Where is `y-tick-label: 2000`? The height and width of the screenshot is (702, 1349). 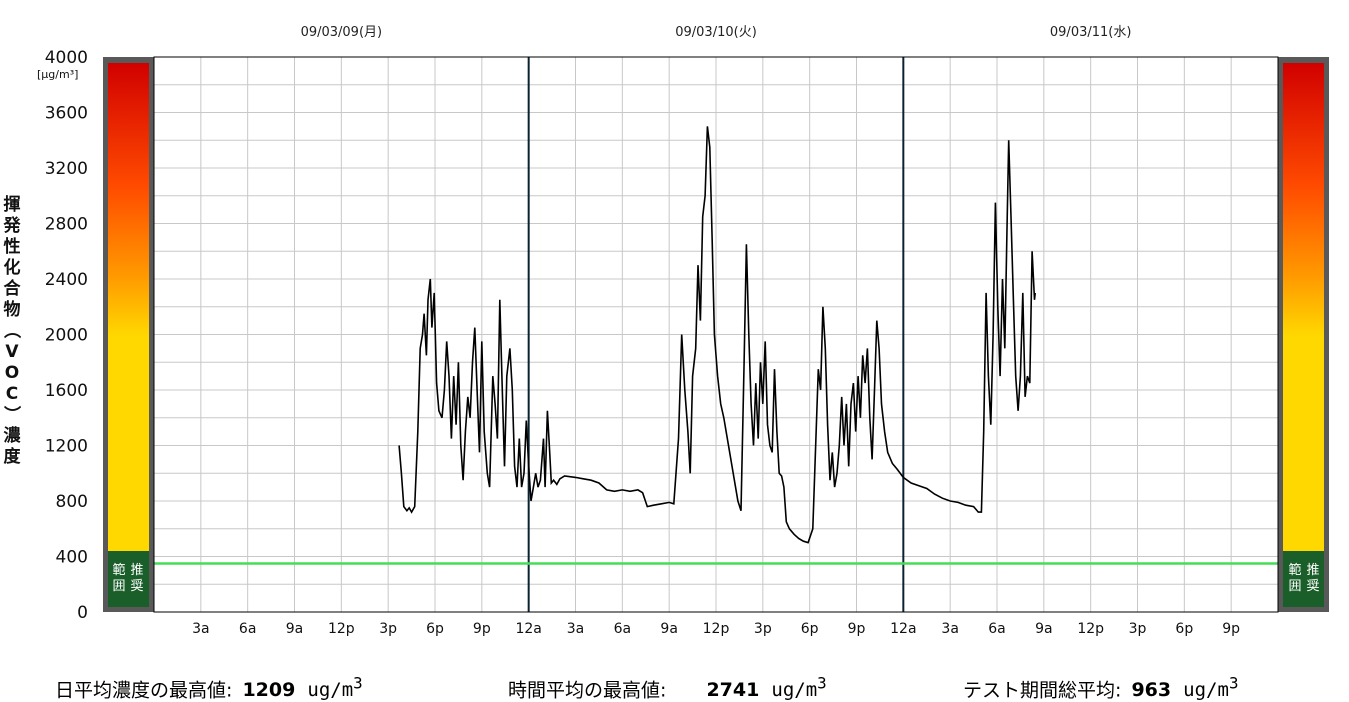 y-tick-label: 2000 is located at coordinates (66, 336).